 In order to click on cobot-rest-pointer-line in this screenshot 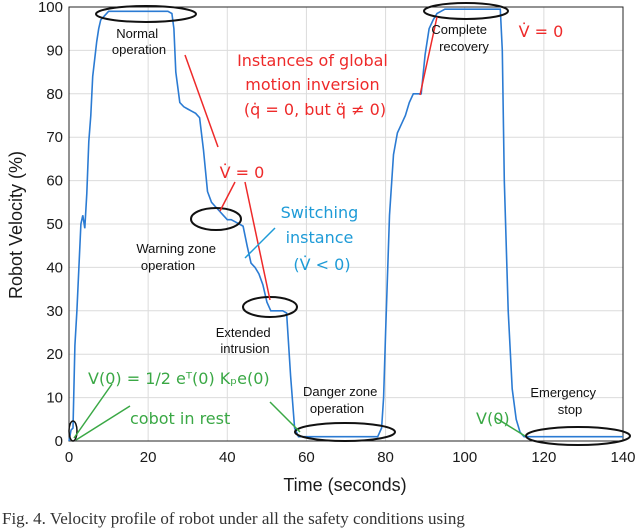, I will do `click(285, 417)`.